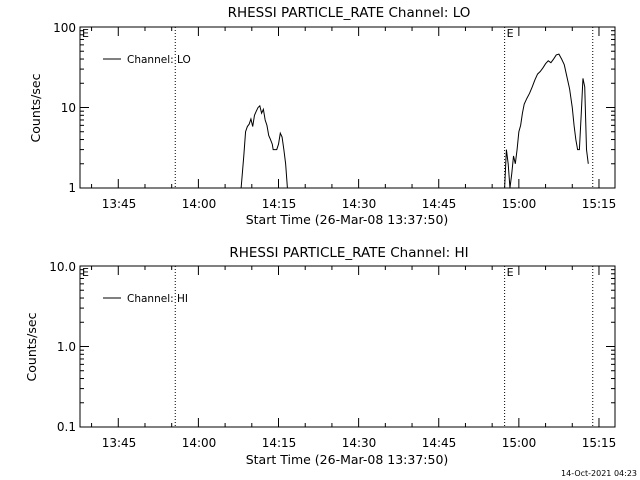 The width and height of the screenshot is (640, 480). What do you see at coordinates (62, 267) in the screenshot?
I see `hi-ytick-label: 10.0` at bounding box center [62, 267].